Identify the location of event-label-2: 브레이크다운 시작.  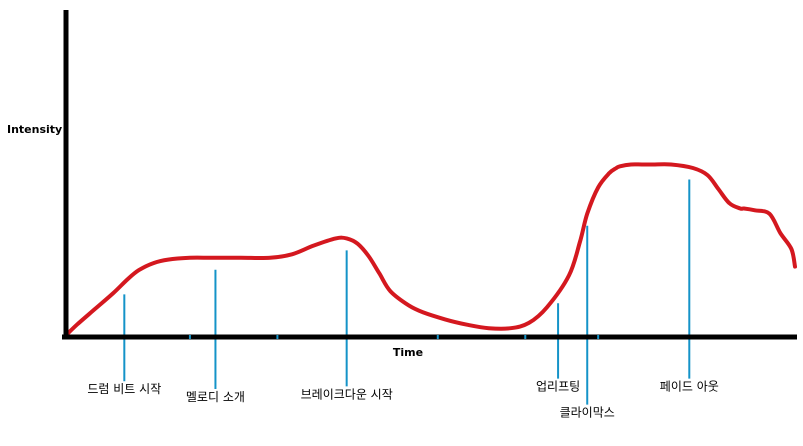
(347, 394).